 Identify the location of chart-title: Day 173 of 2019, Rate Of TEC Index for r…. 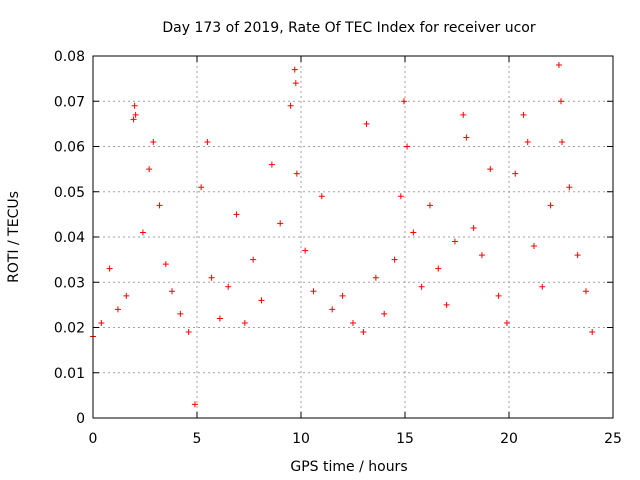
(349, 28).